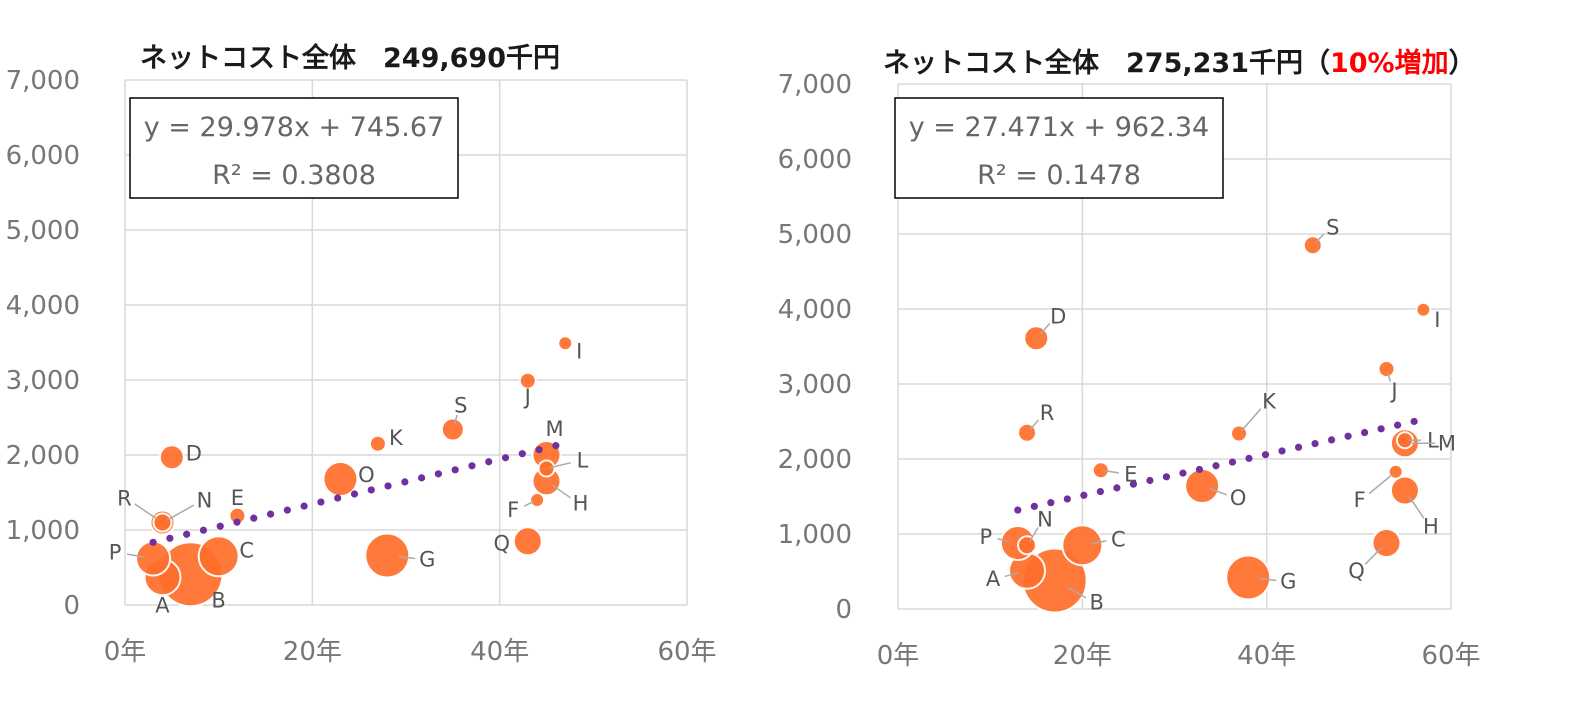 This screenshot has width=1593, height=701. Describe the element at coordinates (43, 456) in the screenshot. I see `y-tick-label: 2,000` at that location.